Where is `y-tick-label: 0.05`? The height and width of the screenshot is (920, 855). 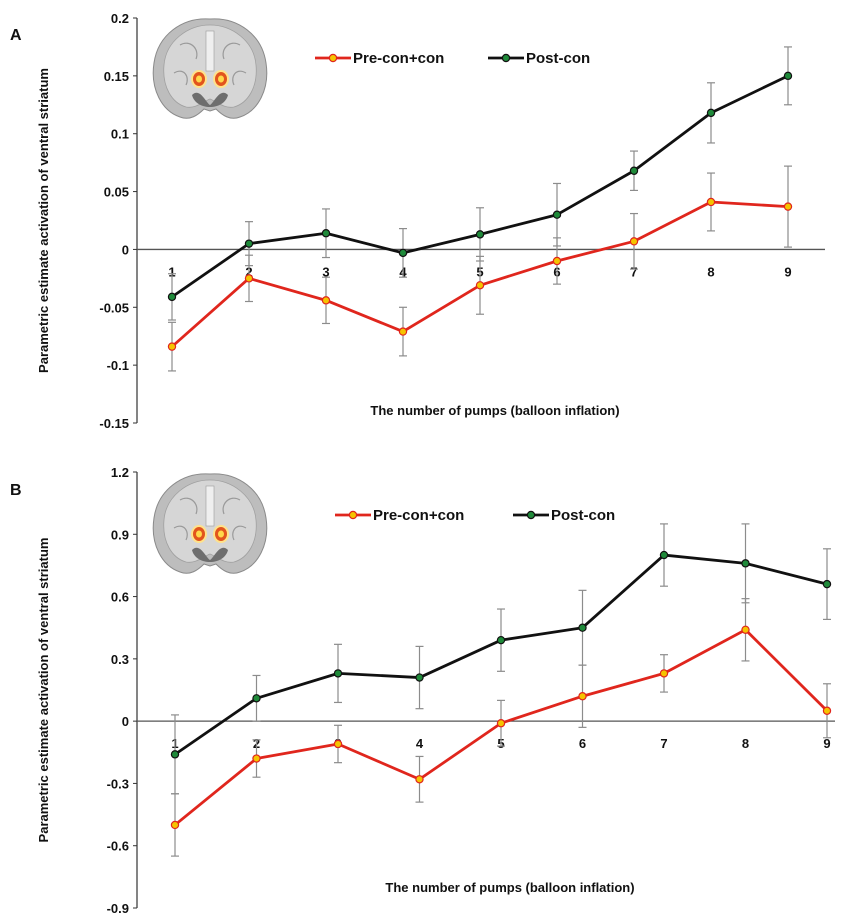
y-tick-label: 0.05 is located at coordinates (116, 192).